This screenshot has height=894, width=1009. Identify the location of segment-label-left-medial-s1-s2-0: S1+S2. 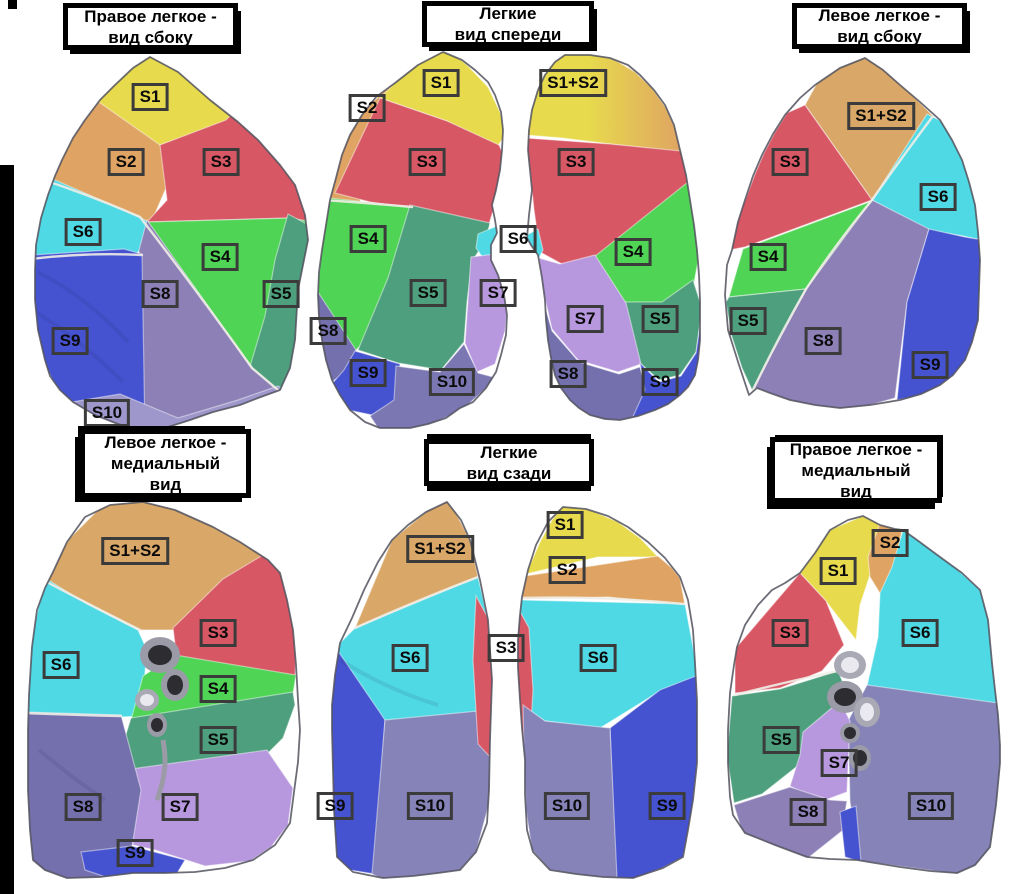
(135, 551).